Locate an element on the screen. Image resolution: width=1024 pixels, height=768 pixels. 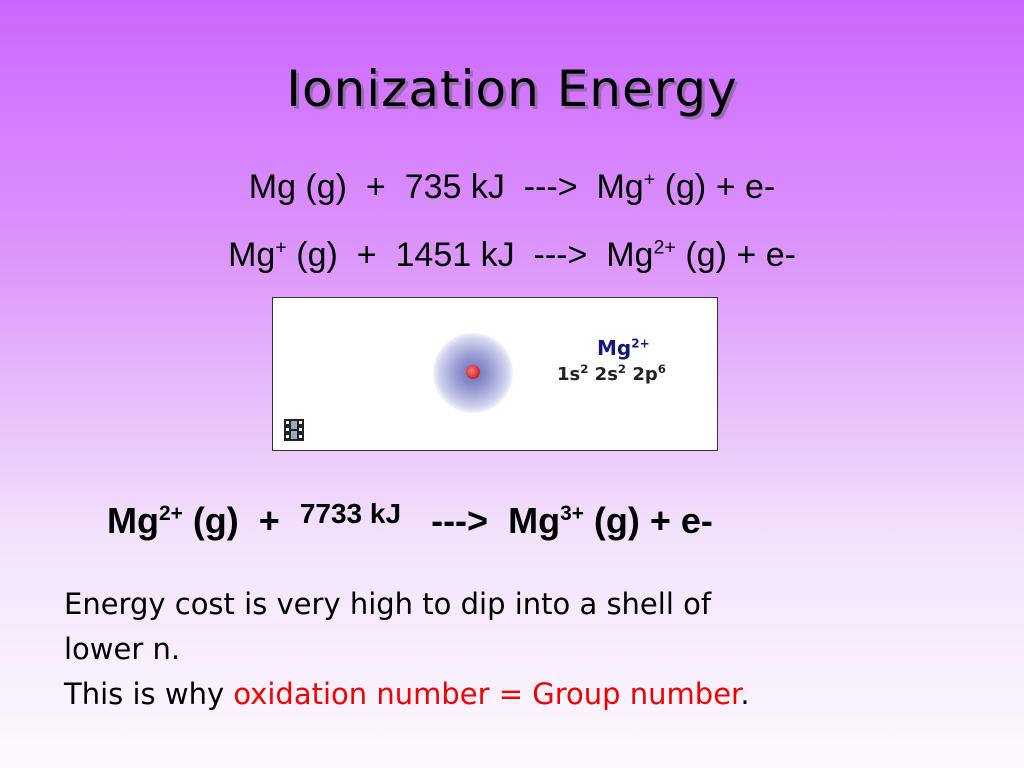
eq3-arrow: ---> is located at coordinates (460, 520).